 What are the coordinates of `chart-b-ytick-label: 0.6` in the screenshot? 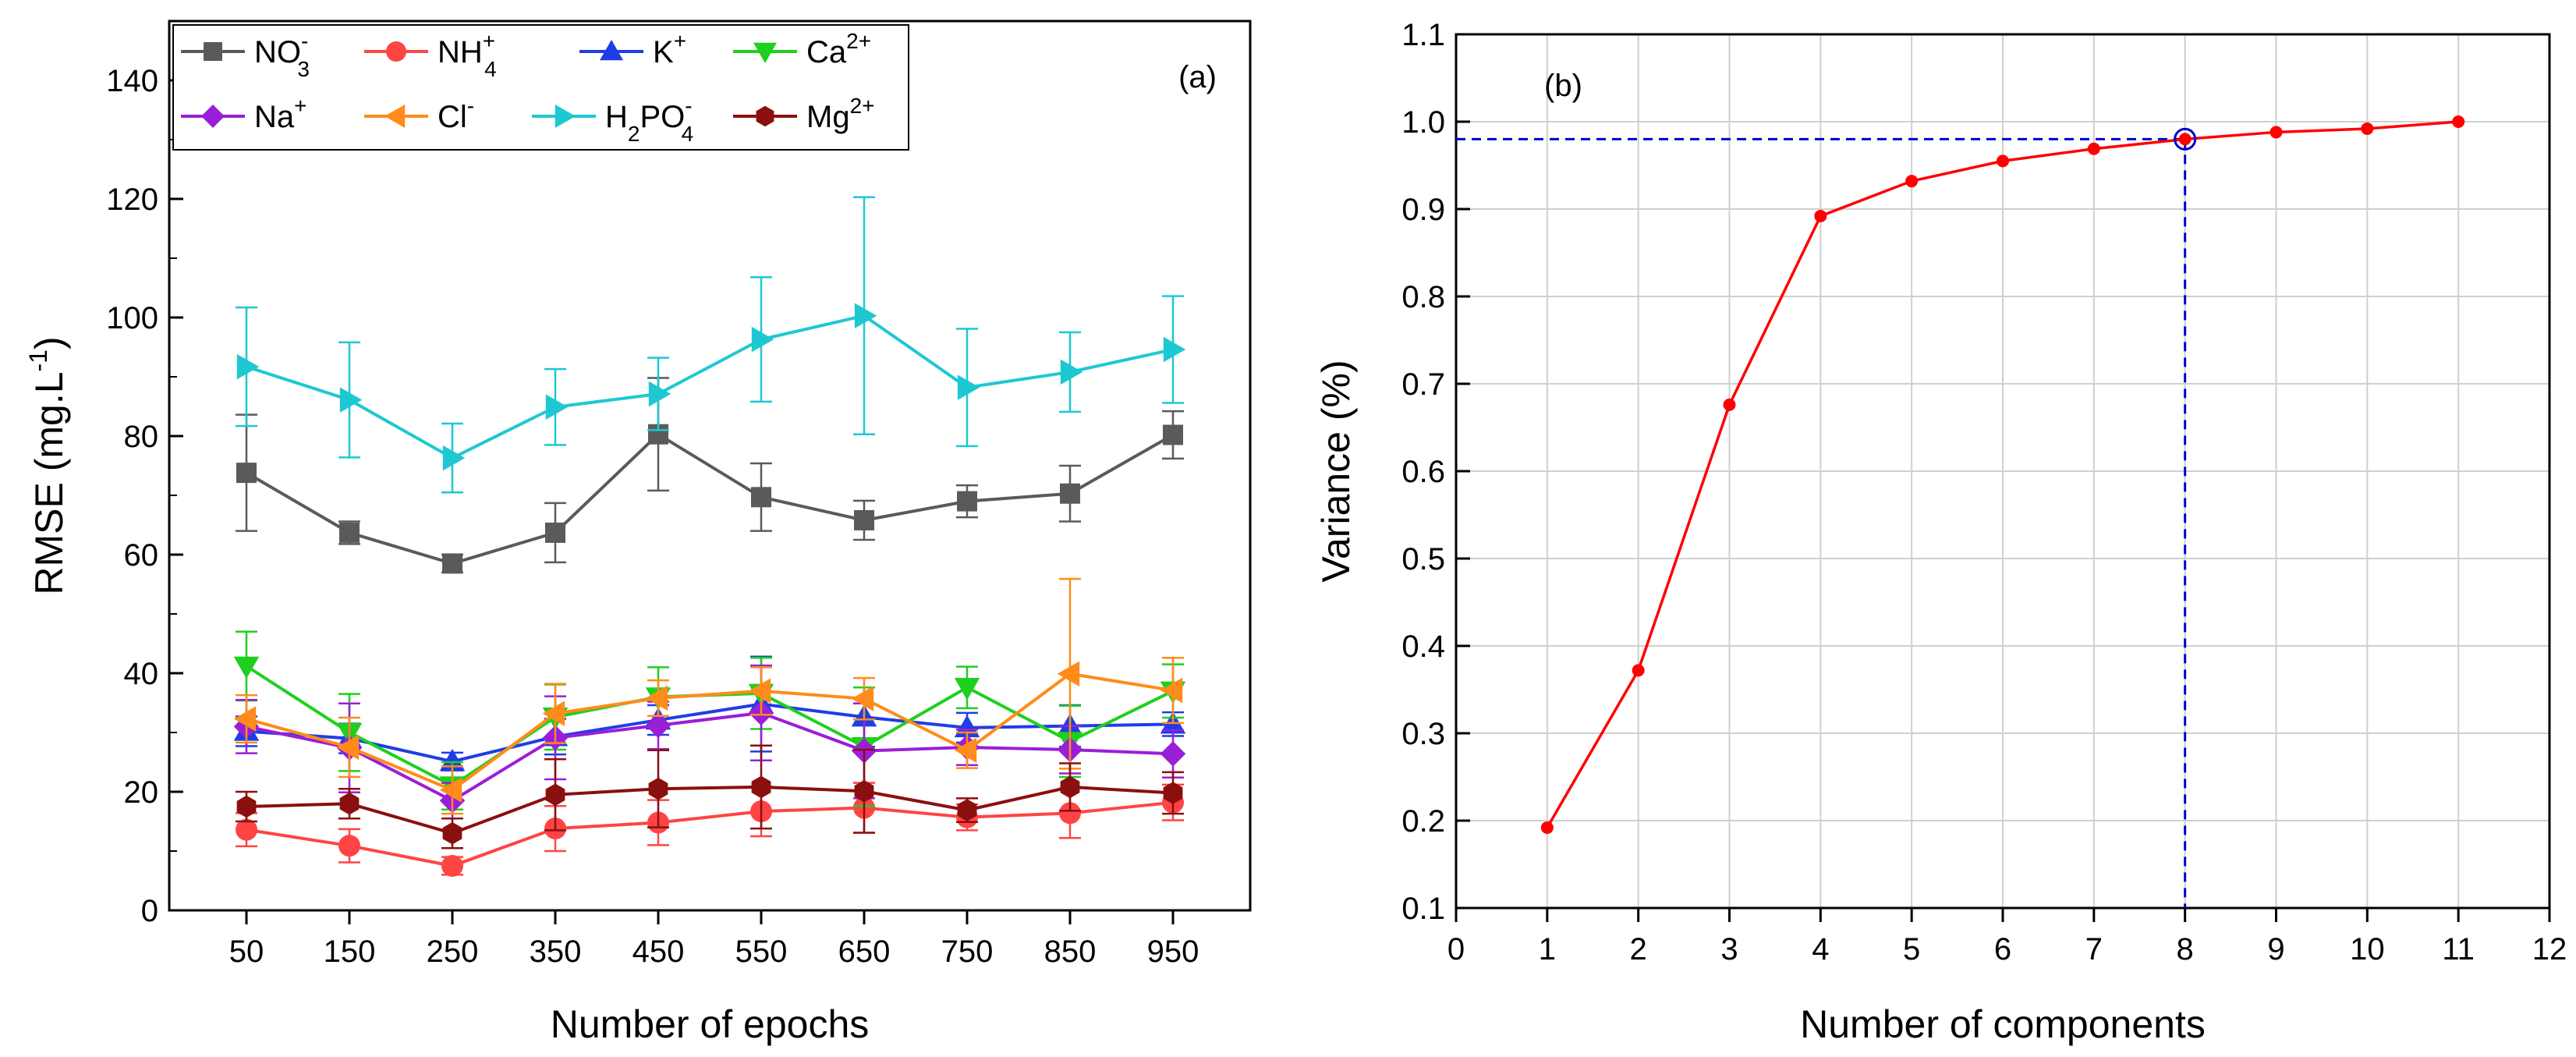 It's located at (1423, 472).